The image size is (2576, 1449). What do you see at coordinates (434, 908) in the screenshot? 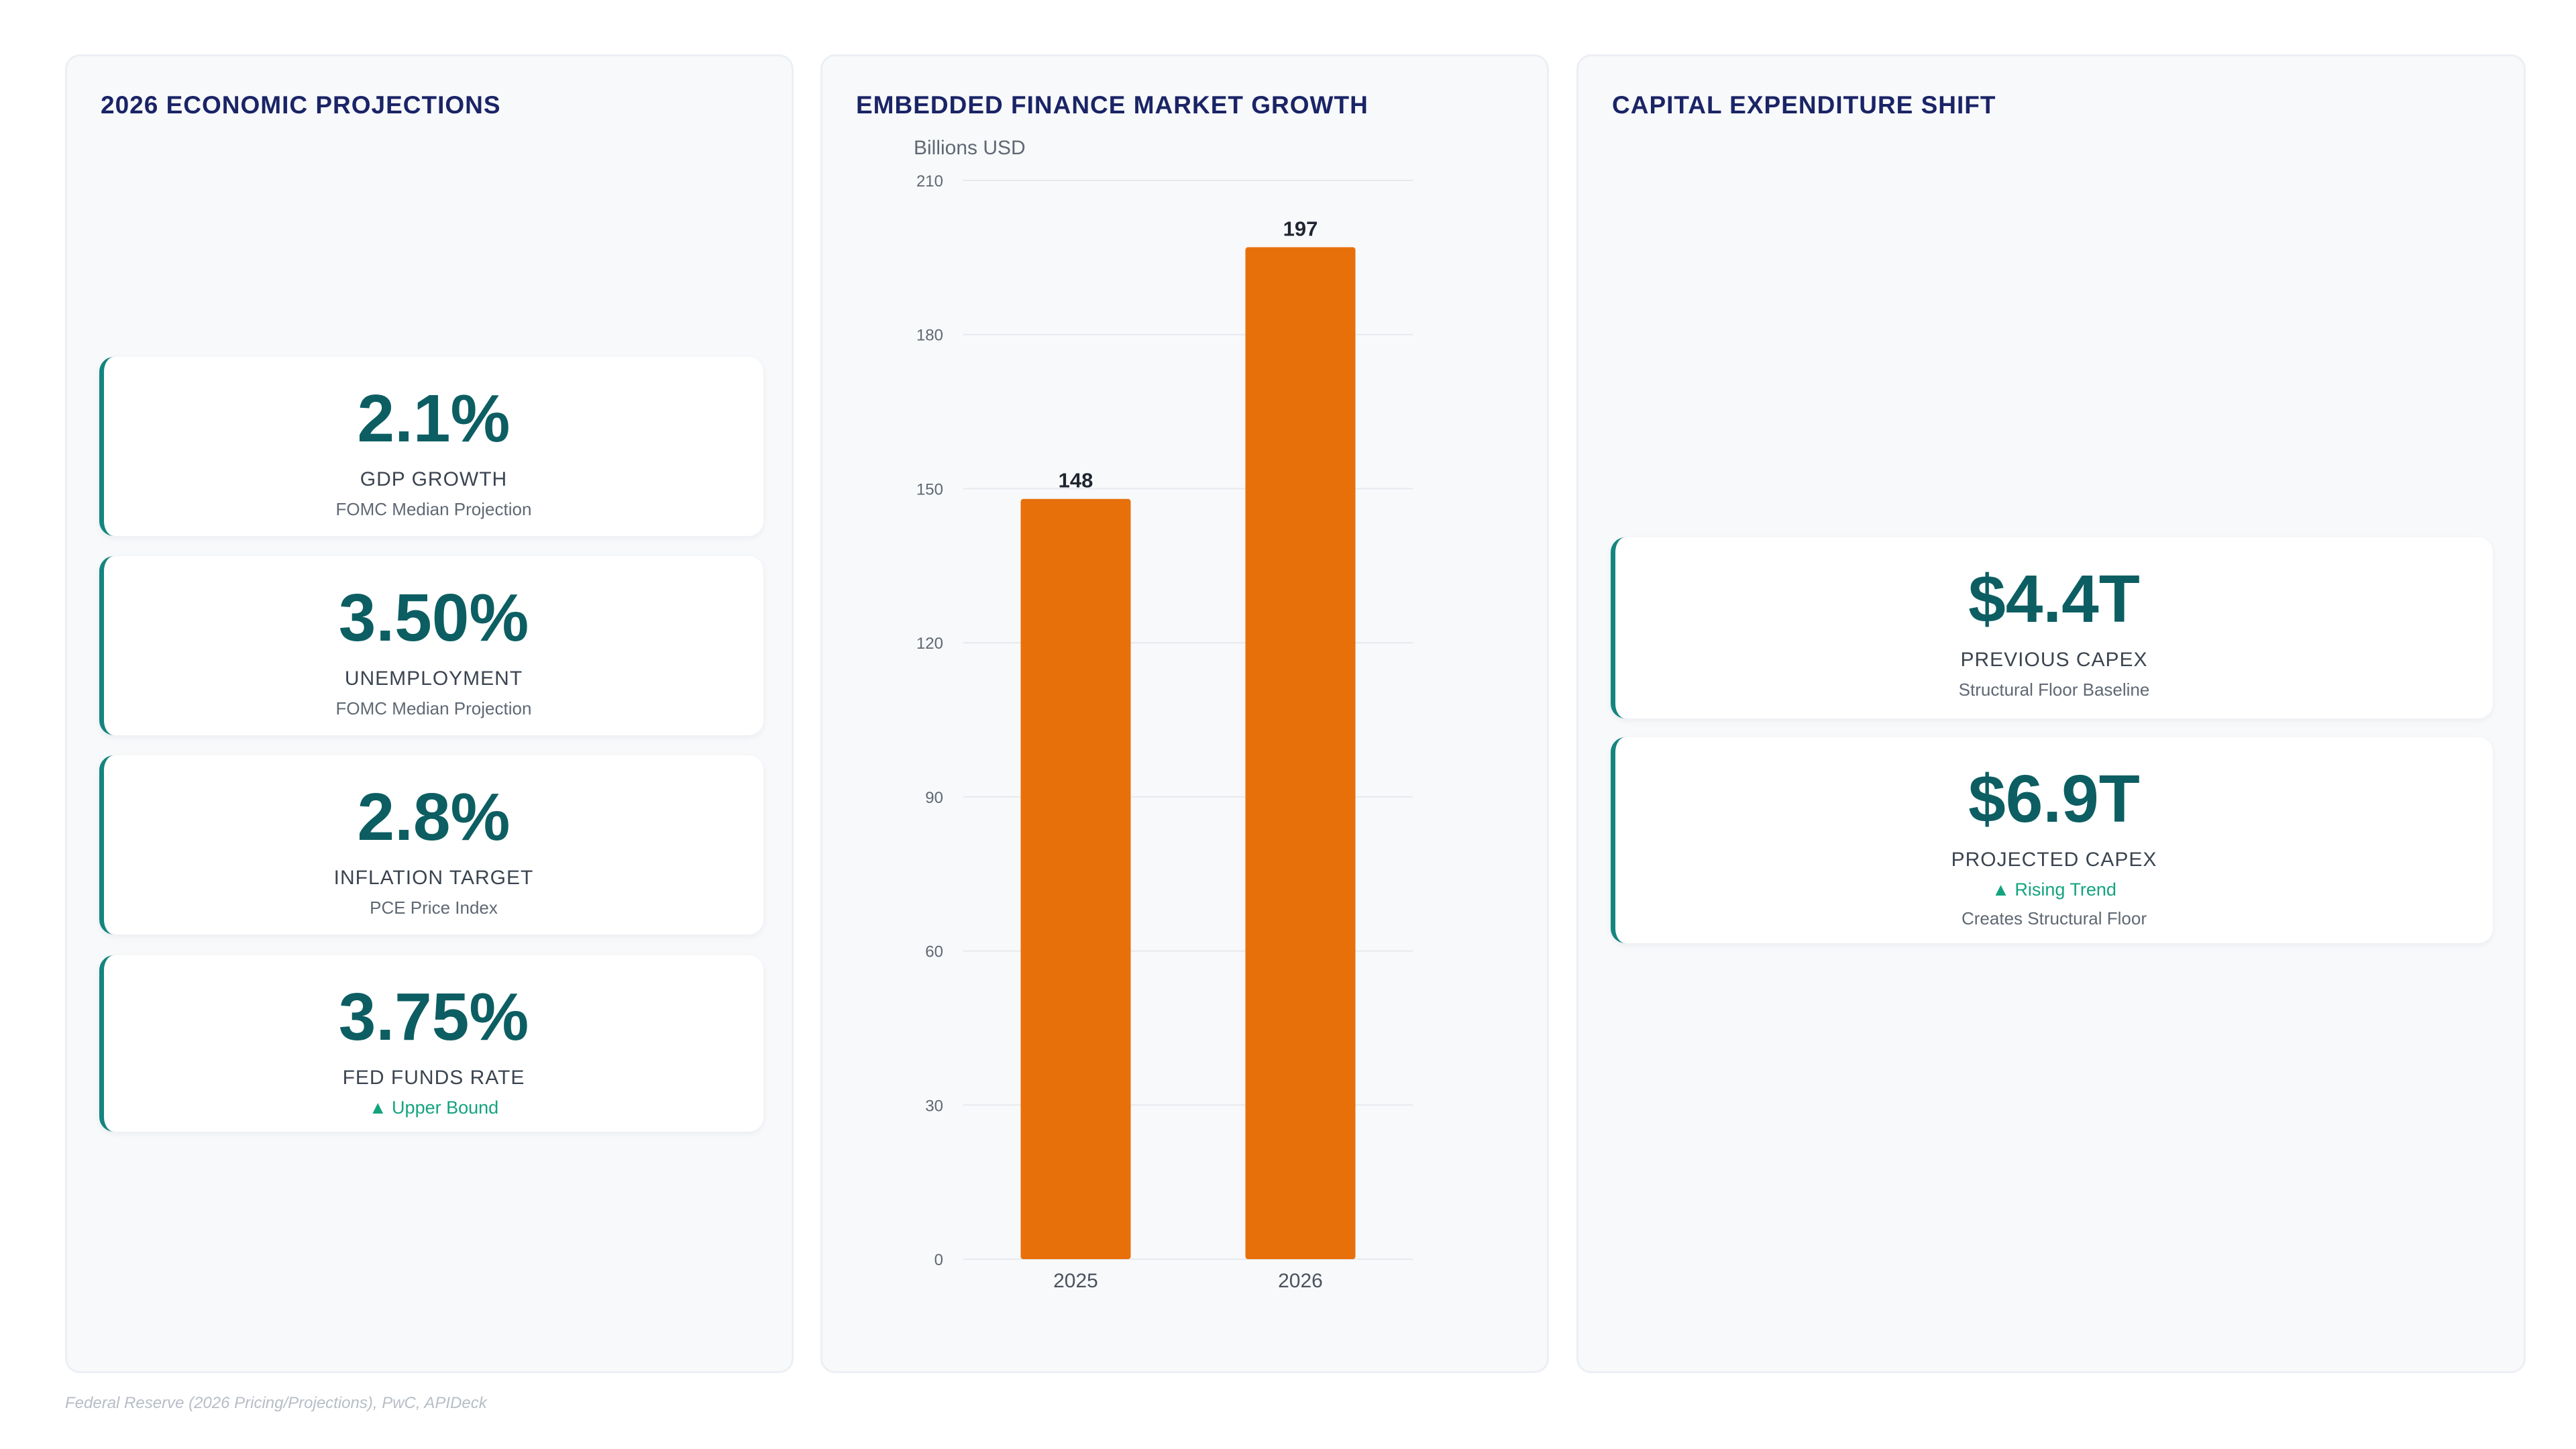
I see `kpi-subtext: PCE Price Index` at bounding box center [434, 908].